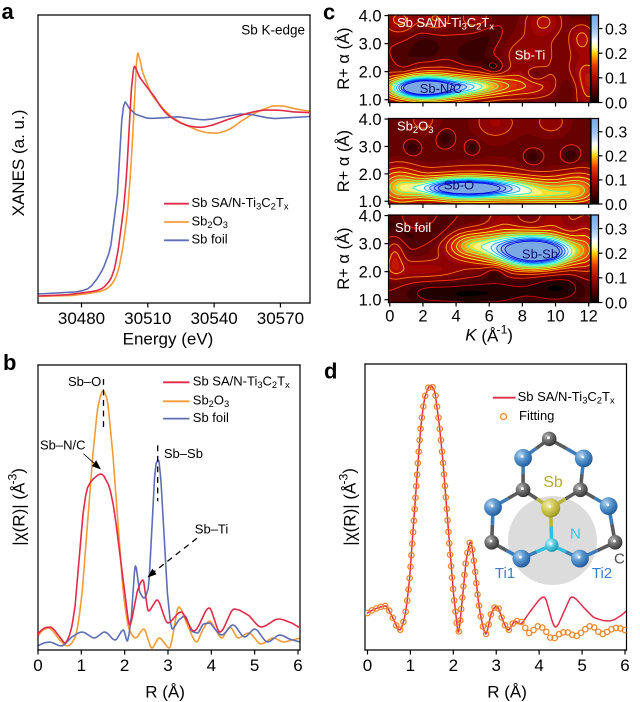 The image size is (640, 702). What do you see at coordinates (488, 336) in the screenshot?
I see `svg-text: (Å` at bounding box center [488, 336].